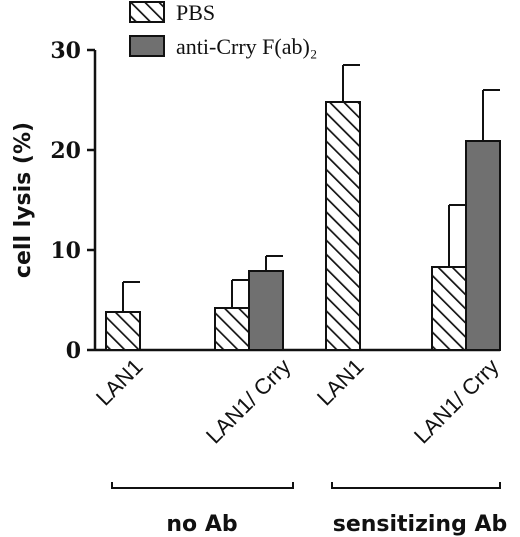 The image size is (520, 537). What do you see at coordinates (65, 251) in the screenshot?
I see `y-tick-label: 10` at bounding box center [65, 251].